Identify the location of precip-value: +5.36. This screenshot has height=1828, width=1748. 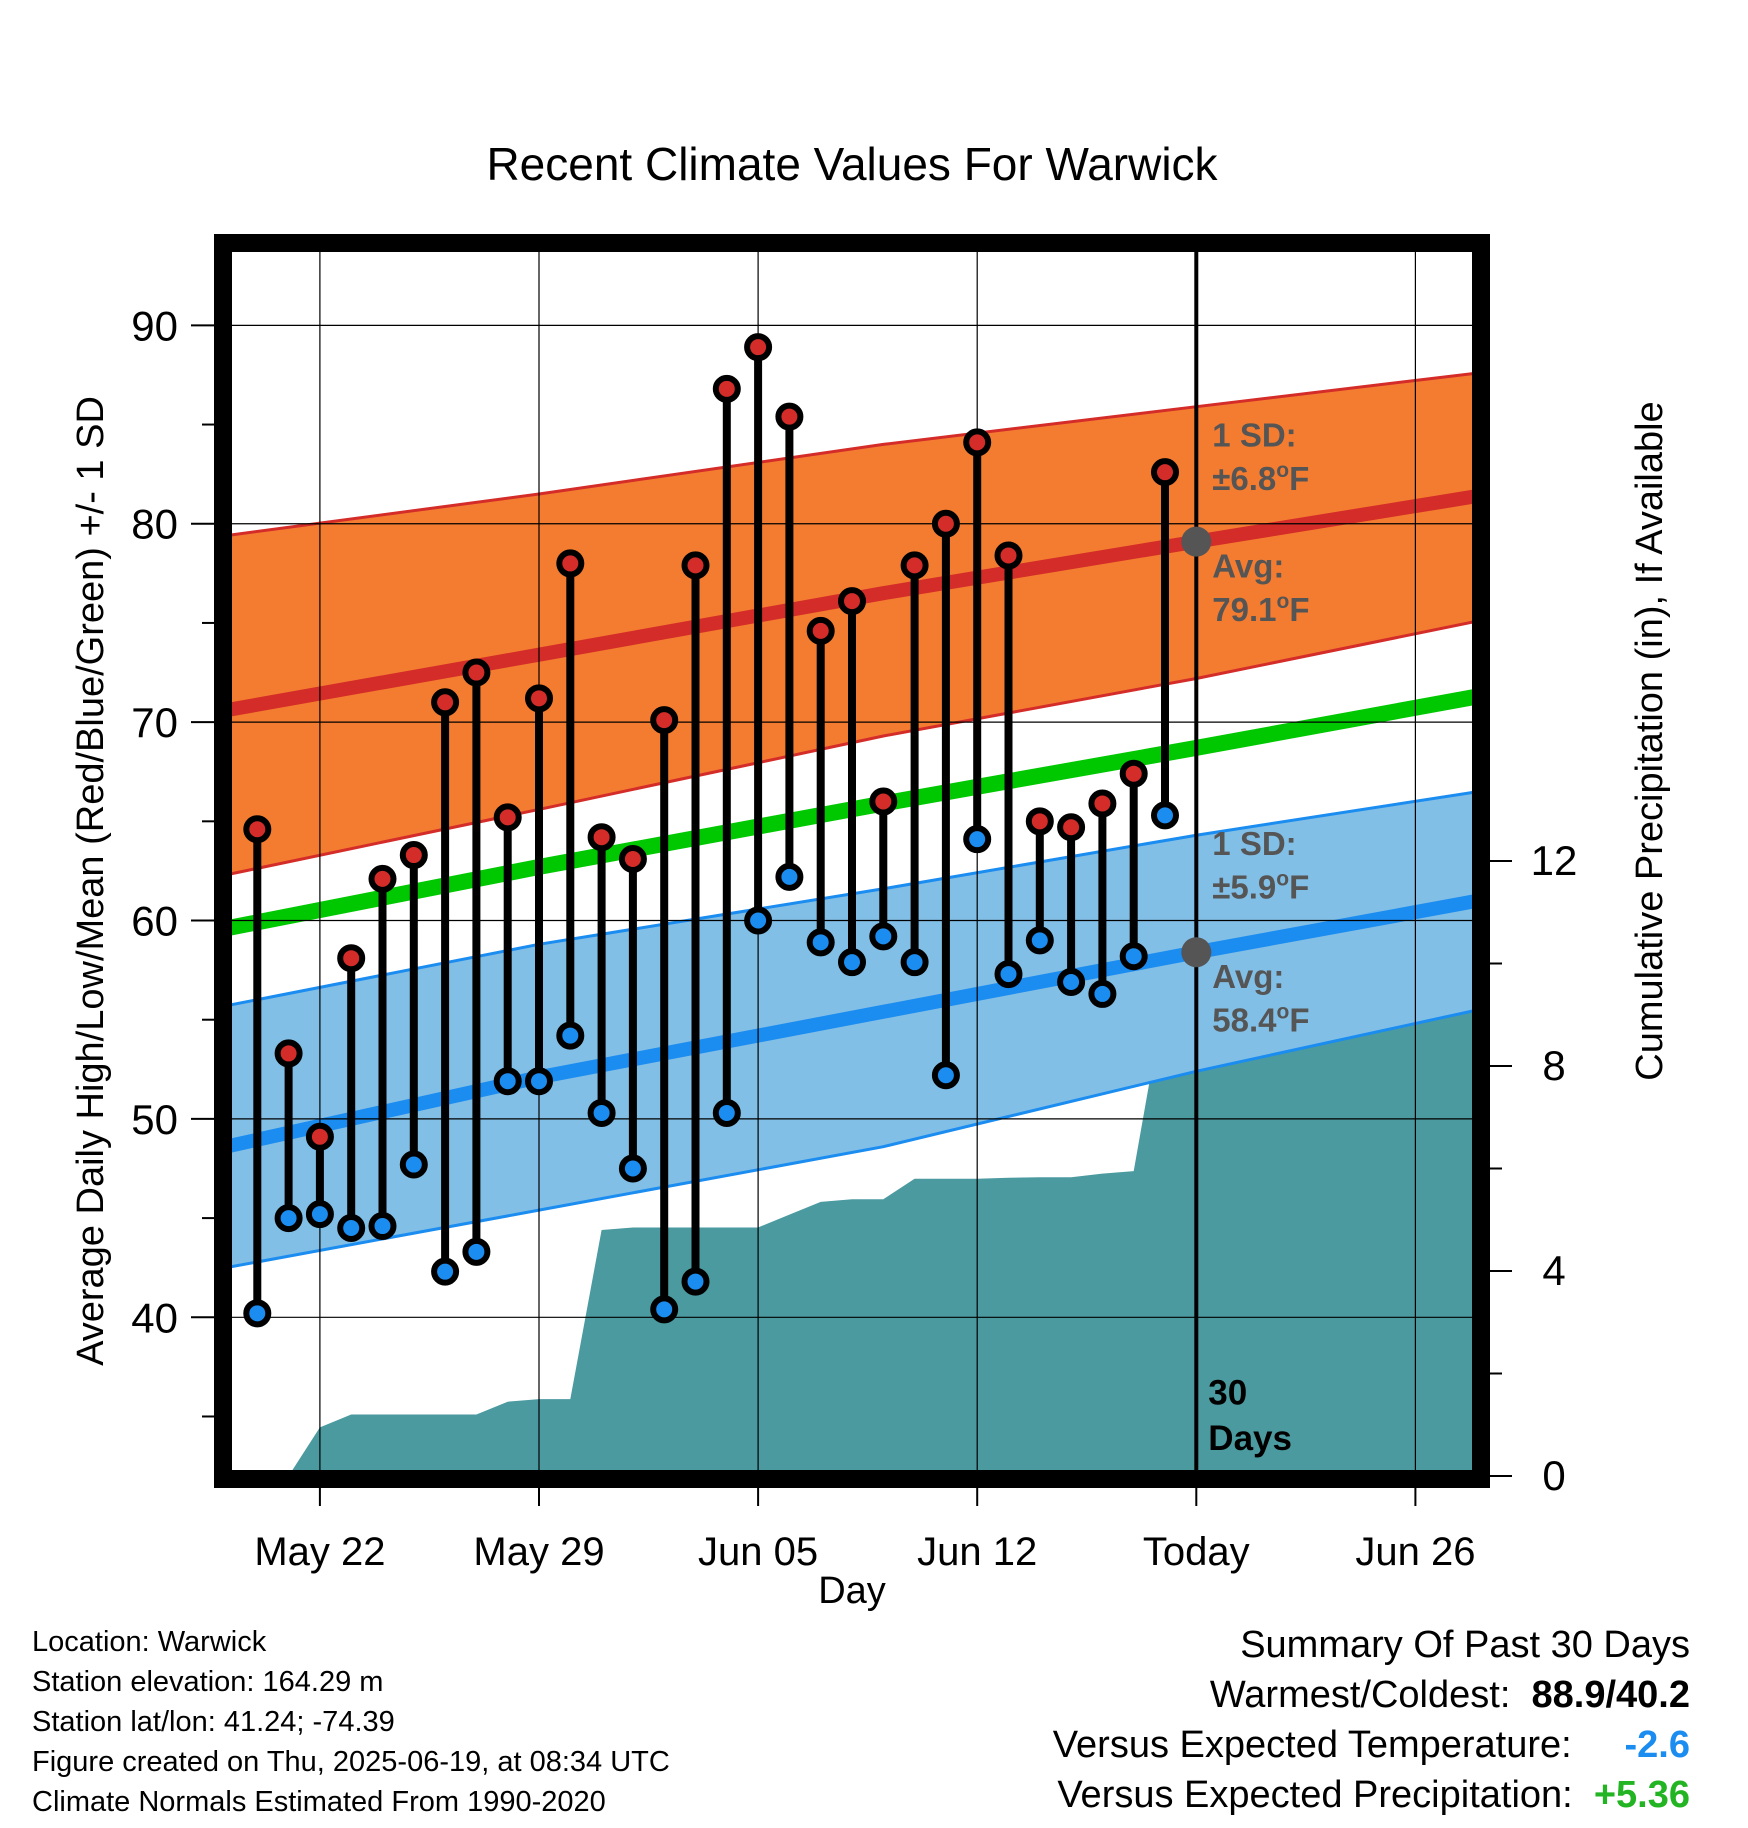
(1641, 1795).